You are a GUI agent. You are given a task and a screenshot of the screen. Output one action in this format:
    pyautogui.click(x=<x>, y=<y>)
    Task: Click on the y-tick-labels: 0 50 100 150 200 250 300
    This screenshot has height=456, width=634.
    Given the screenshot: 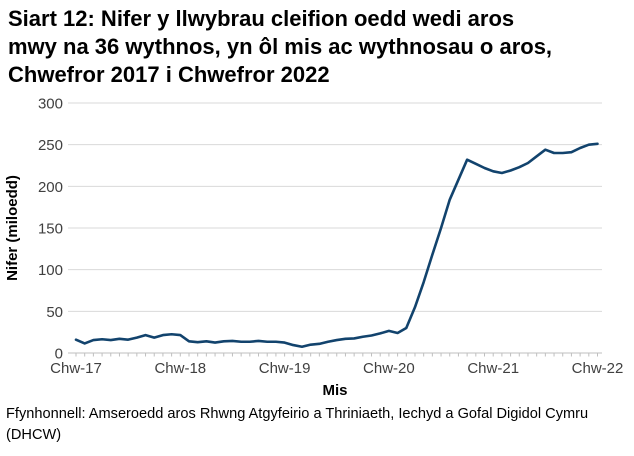 What is the action you would take?
    pyautogui.click(x=50, y=229)
    